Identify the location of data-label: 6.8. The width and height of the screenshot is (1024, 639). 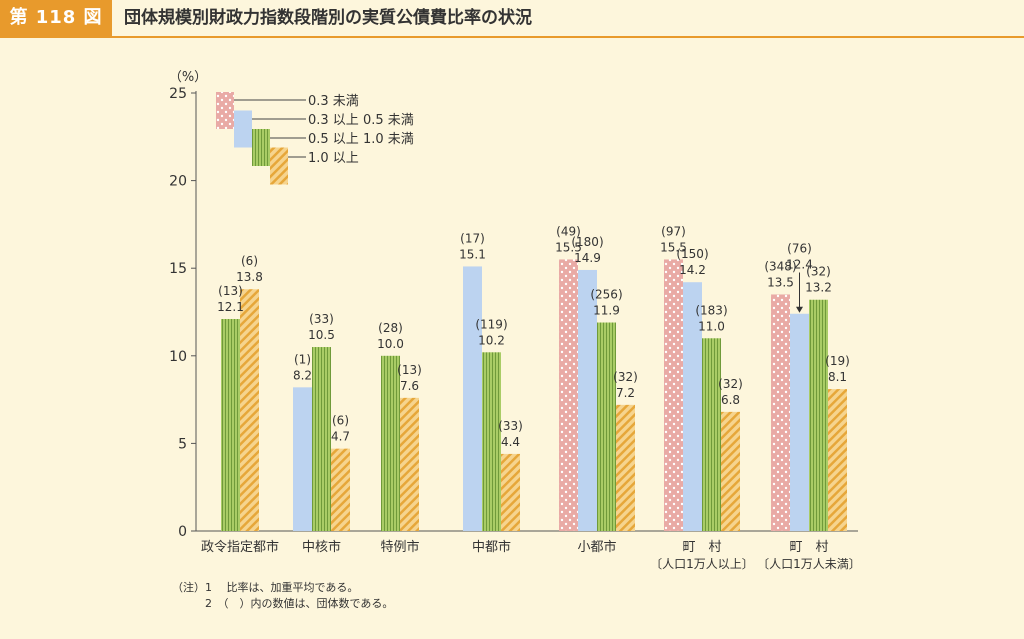
(730, 400).